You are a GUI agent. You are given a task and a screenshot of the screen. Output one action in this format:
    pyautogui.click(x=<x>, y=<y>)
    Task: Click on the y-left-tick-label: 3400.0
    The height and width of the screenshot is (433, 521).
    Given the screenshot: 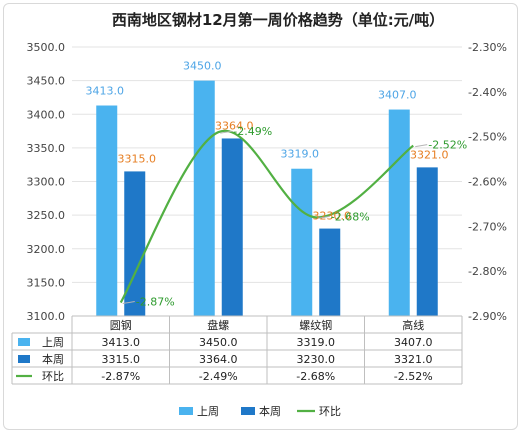 What is the action you would take?
    pyautogui.click(x=46, y=114)
    